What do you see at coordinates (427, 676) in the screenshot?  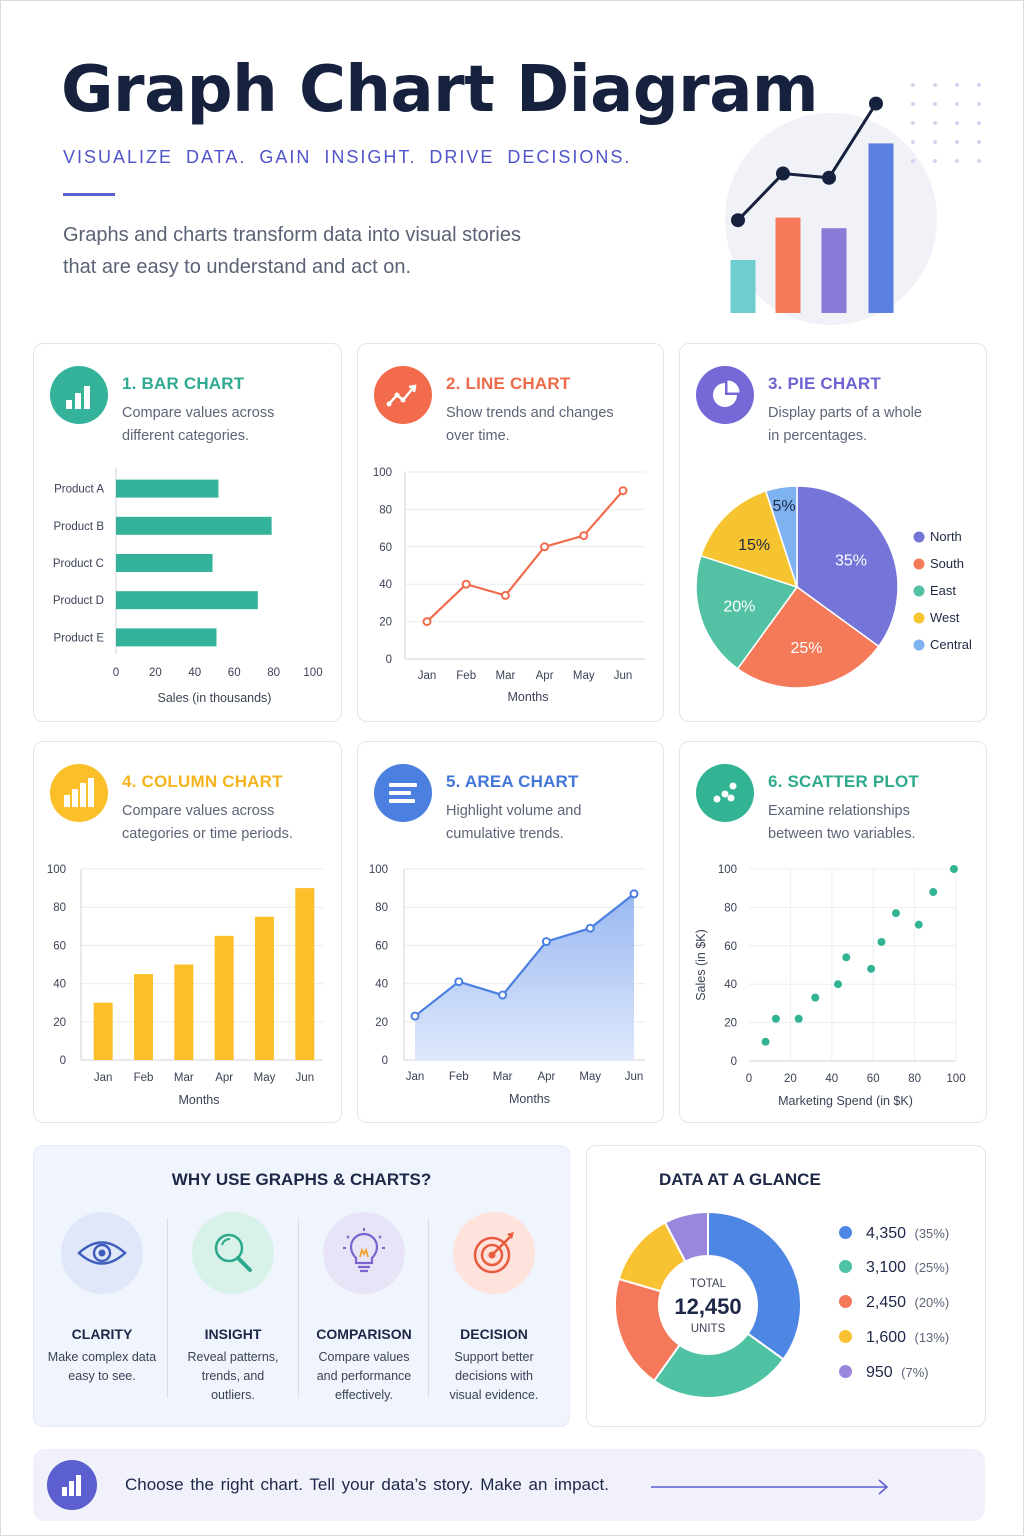 I see `x-tick-label: Jan` at bounding box center [427, 676].